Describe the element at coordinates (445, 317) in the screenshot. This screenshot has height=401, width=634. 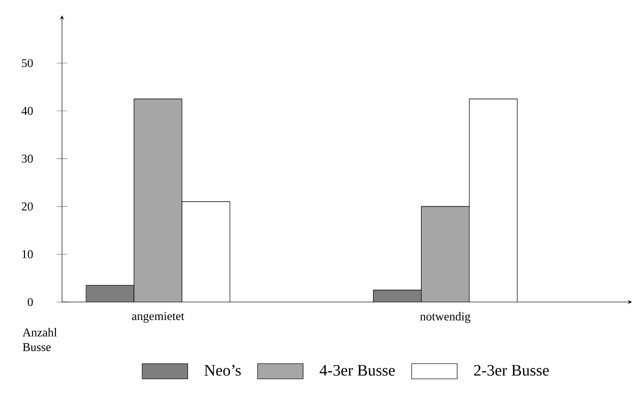
I see `x-tick-label: notwendig` at that location.